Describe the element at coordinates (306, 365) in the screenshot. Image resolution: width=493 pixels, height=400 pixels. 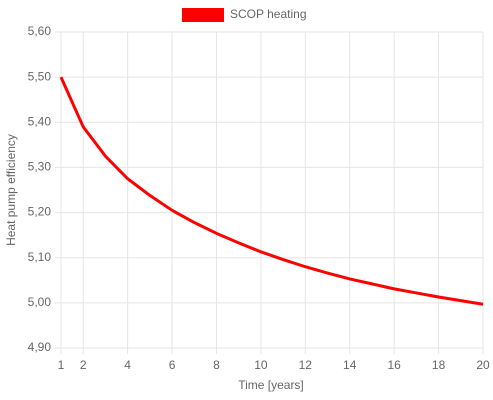
I see `x-tick-label: 12` at that location.